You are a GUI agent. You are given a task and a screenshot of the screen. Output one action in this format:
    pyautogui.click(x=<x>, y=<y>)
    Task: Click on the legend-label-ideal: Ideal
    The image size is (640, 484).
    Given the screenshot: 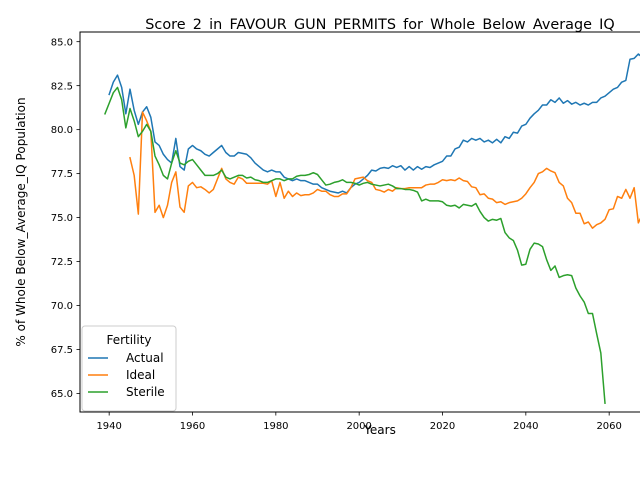 What is the action you would take?
    pyautogui.click(x=140, y=375)
    